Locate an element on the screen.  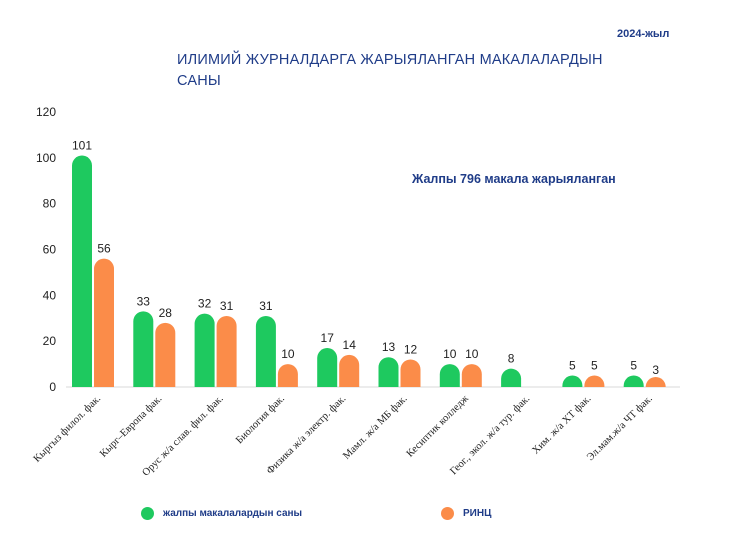
data-label-total: 32 is located at coordinates (205, 304).